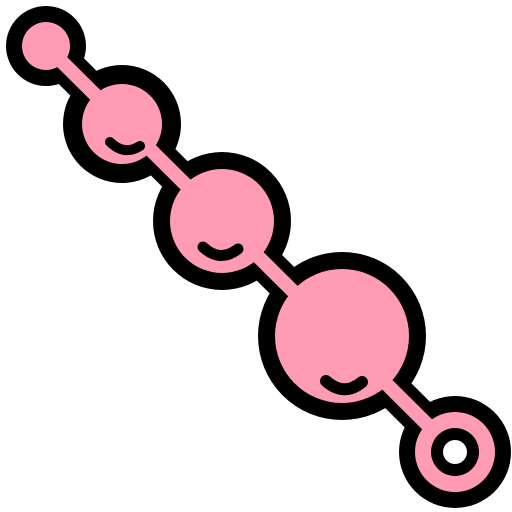 The image size is (512, 512). I want to click on bead-3-highlight, so click(220, 251).